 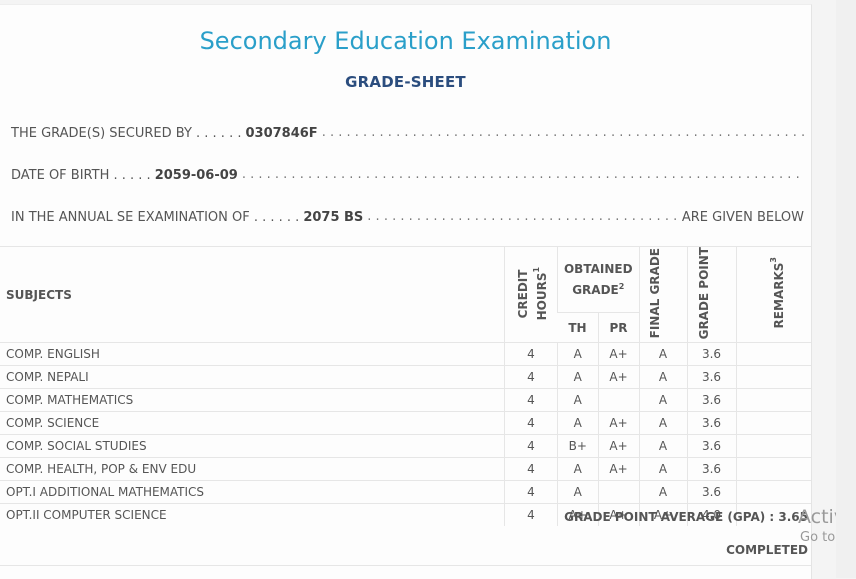 What do you see at coordinates (252, 354) in the screenshot?
I see `subject-cell: COMP. ENGLISH` at bounding box center [252, 354].